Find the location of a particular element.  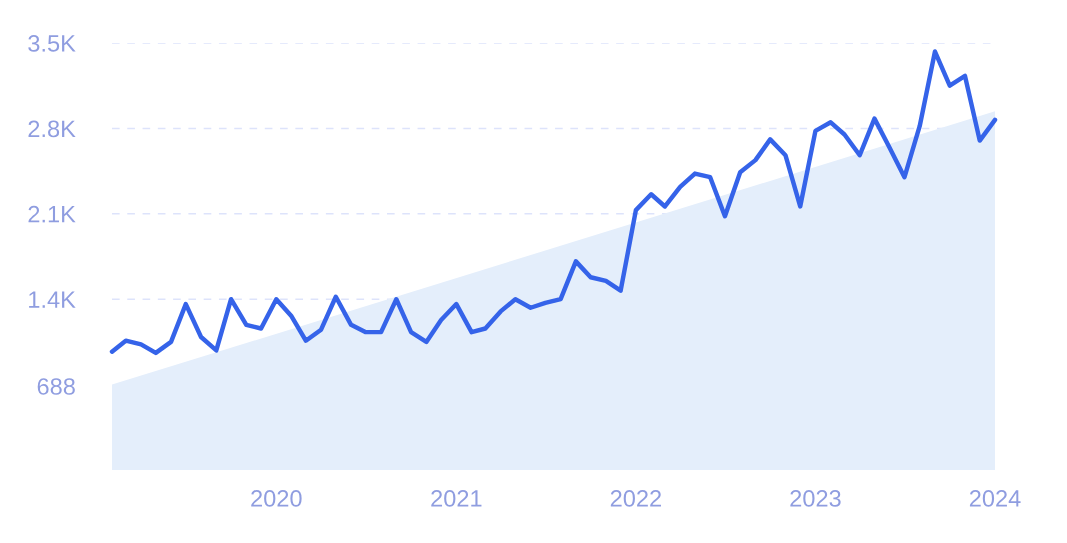

y-tick-label: 2.1K is located at coordinates (52, 214).